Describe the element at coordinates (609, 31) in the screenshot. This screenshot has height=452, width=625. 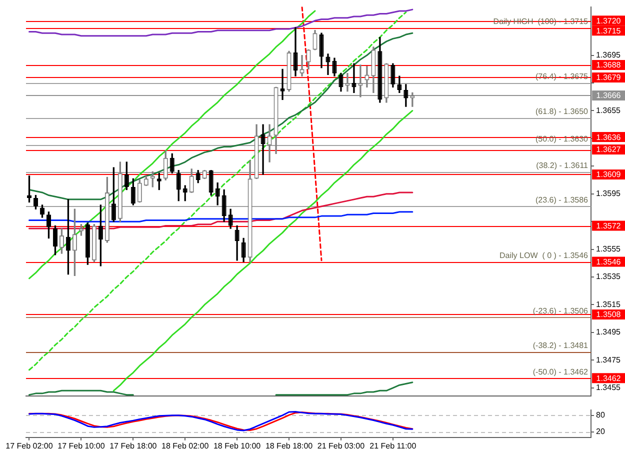
I see `ref-line-label: 1.3715` at that location.